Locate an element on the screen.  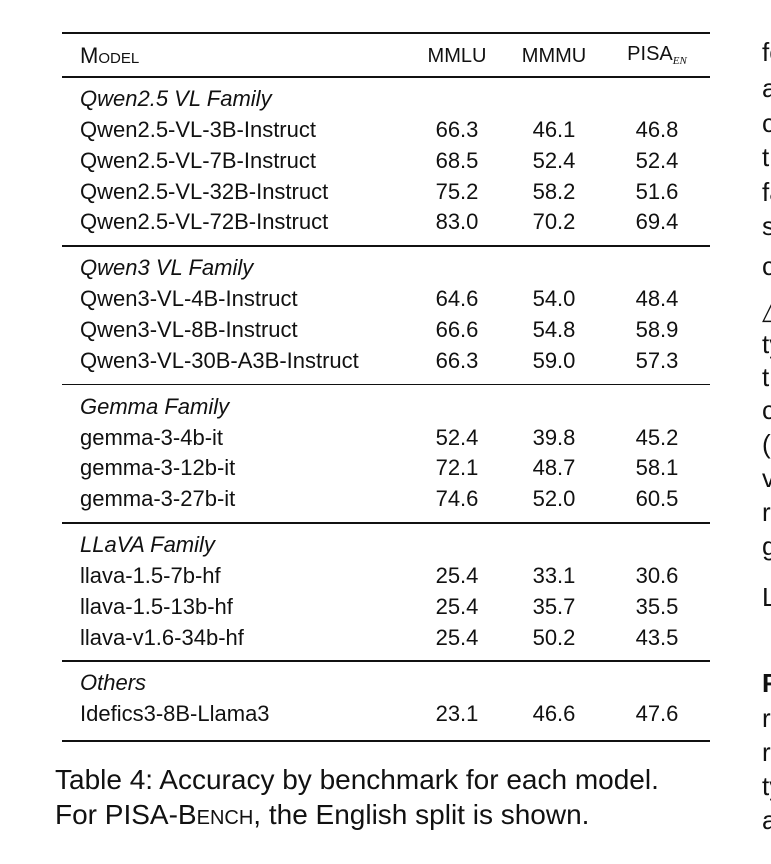
score: 23.1 is located at coordinates (457, 714).